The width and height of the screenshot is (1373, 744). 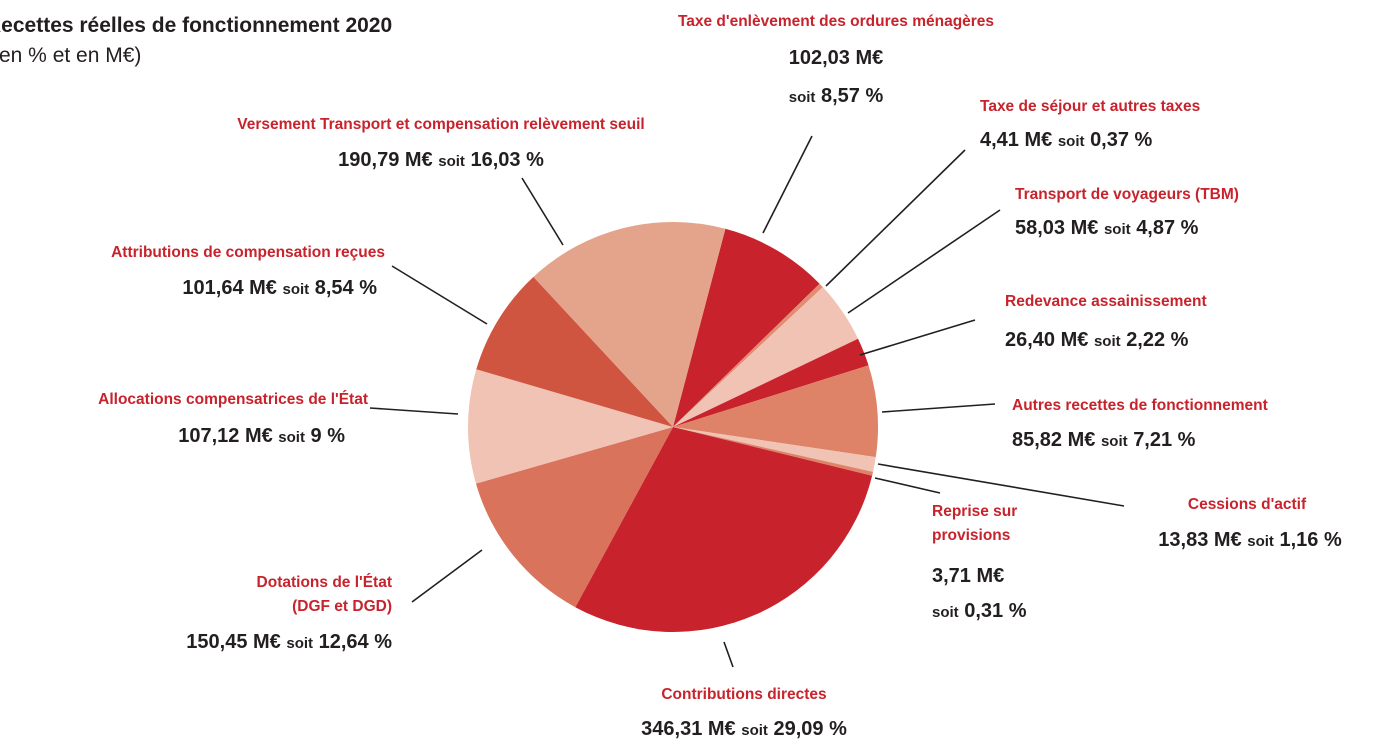 What do you see at coordinates (233, 399) in the screenshot?
I see `slice-label: Allocations compensatrices de l'État` at bounding box center [233, 399].